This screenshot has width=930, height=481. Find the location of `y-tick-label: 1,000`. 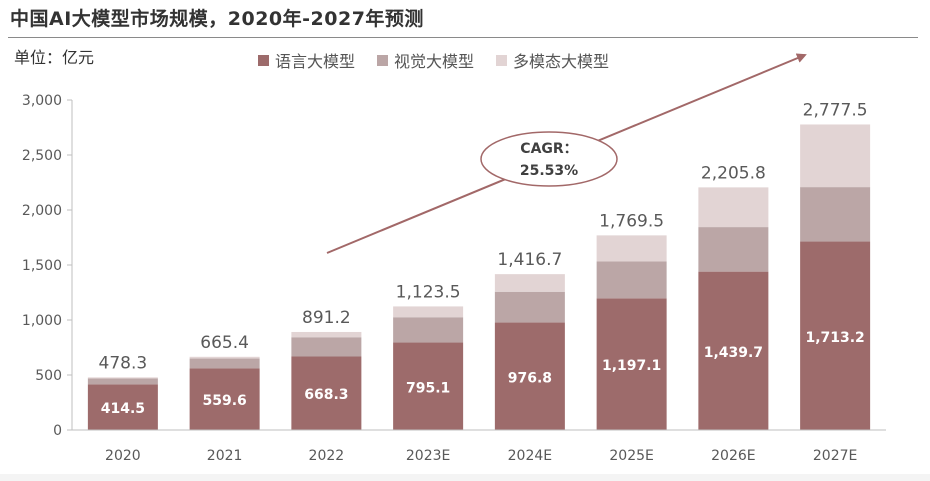

y-tick-label: 1,000 is located at coordinates (42, 321).